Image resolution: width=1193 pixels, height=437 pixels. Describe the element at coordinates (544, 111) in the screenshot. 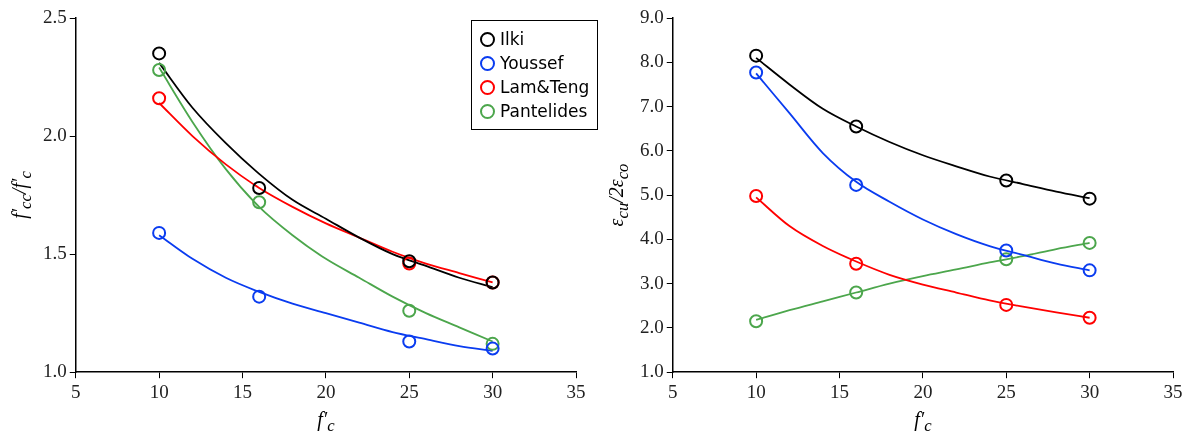

I see `legend-label: Pantelides` at that location.